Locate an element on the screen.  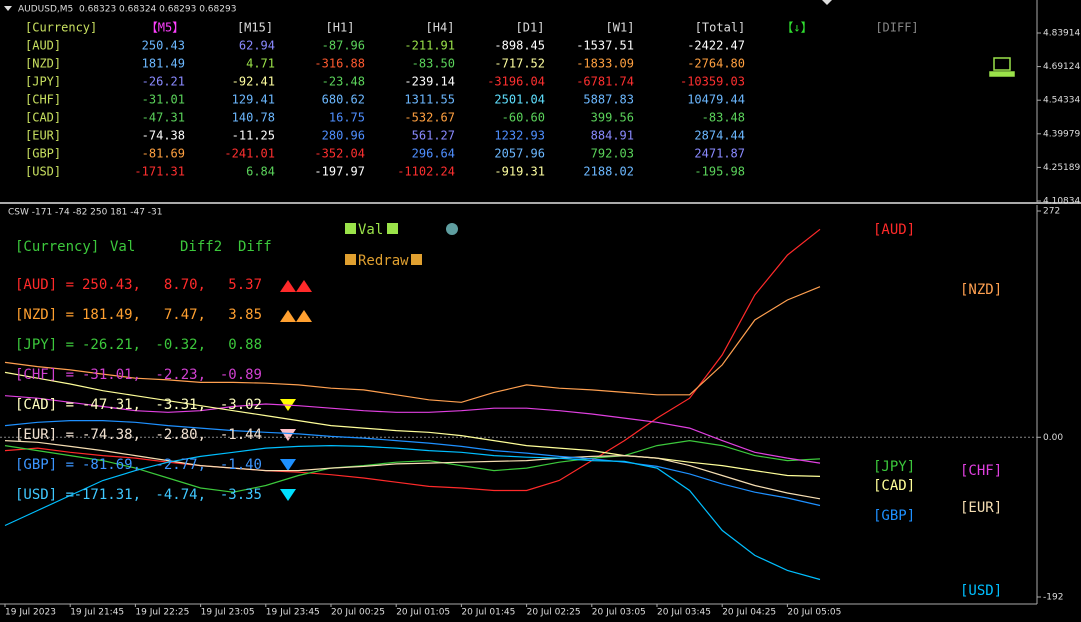
panel-cell: -0.32, is located at coordinates (180, 345).